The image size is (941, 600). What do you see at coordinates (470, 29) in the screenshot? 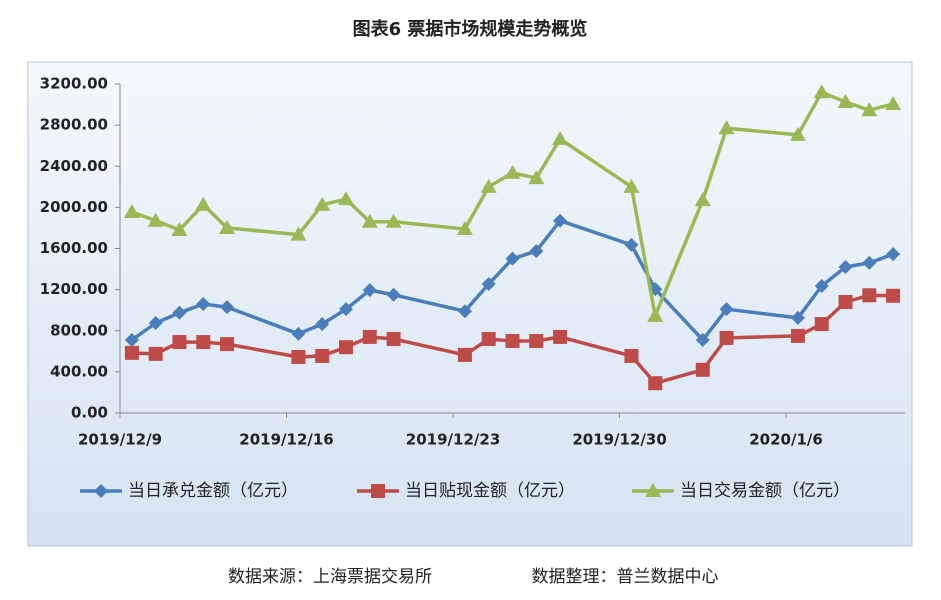
I see `chart-title: 图表6 票据市场规模走势概览` at bounding box center [470, 29].